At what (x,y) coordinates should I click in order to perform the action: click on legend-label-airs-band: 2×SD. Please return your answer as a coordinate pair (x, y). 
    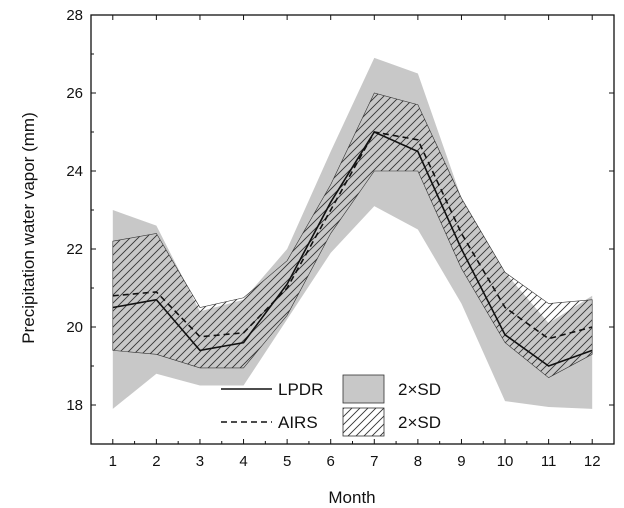
    Looking at the image, I should click on (419, 422).